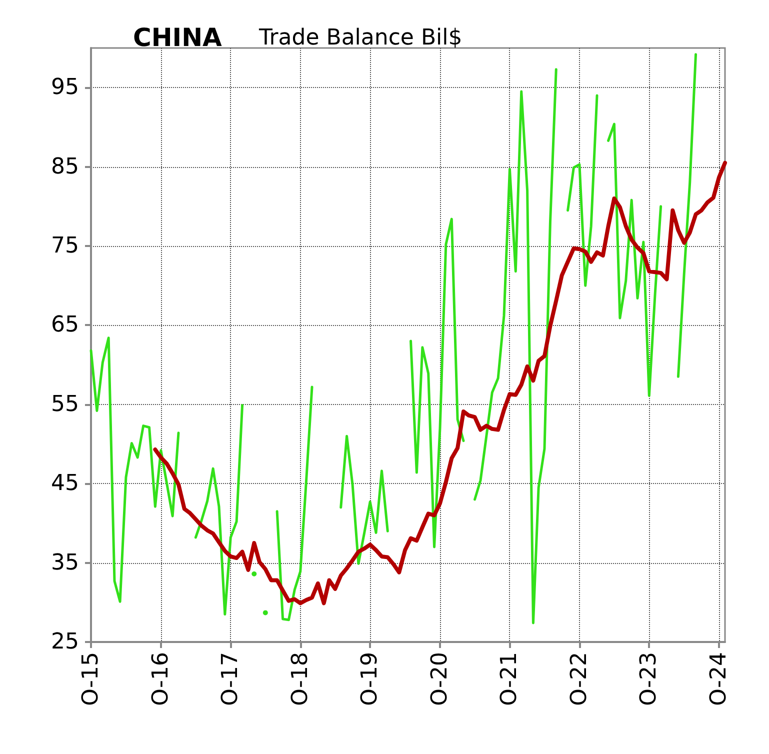 This screenshot has width=769, height=754. Describe the element at coordinates (65, 563) in the screenshot. I see `y-tick-label: 35` at that location.